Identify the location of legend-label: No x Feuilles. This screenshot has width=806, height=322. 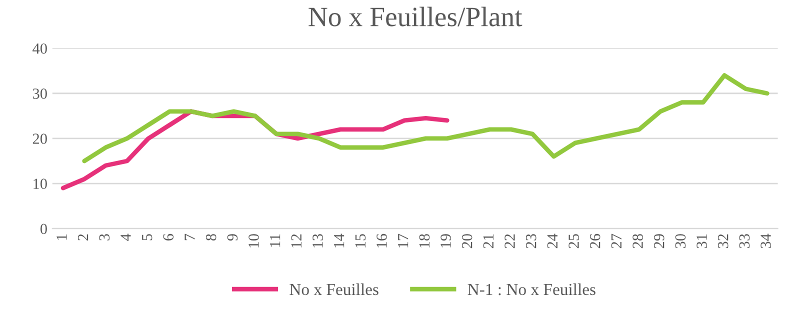
(334, 289).